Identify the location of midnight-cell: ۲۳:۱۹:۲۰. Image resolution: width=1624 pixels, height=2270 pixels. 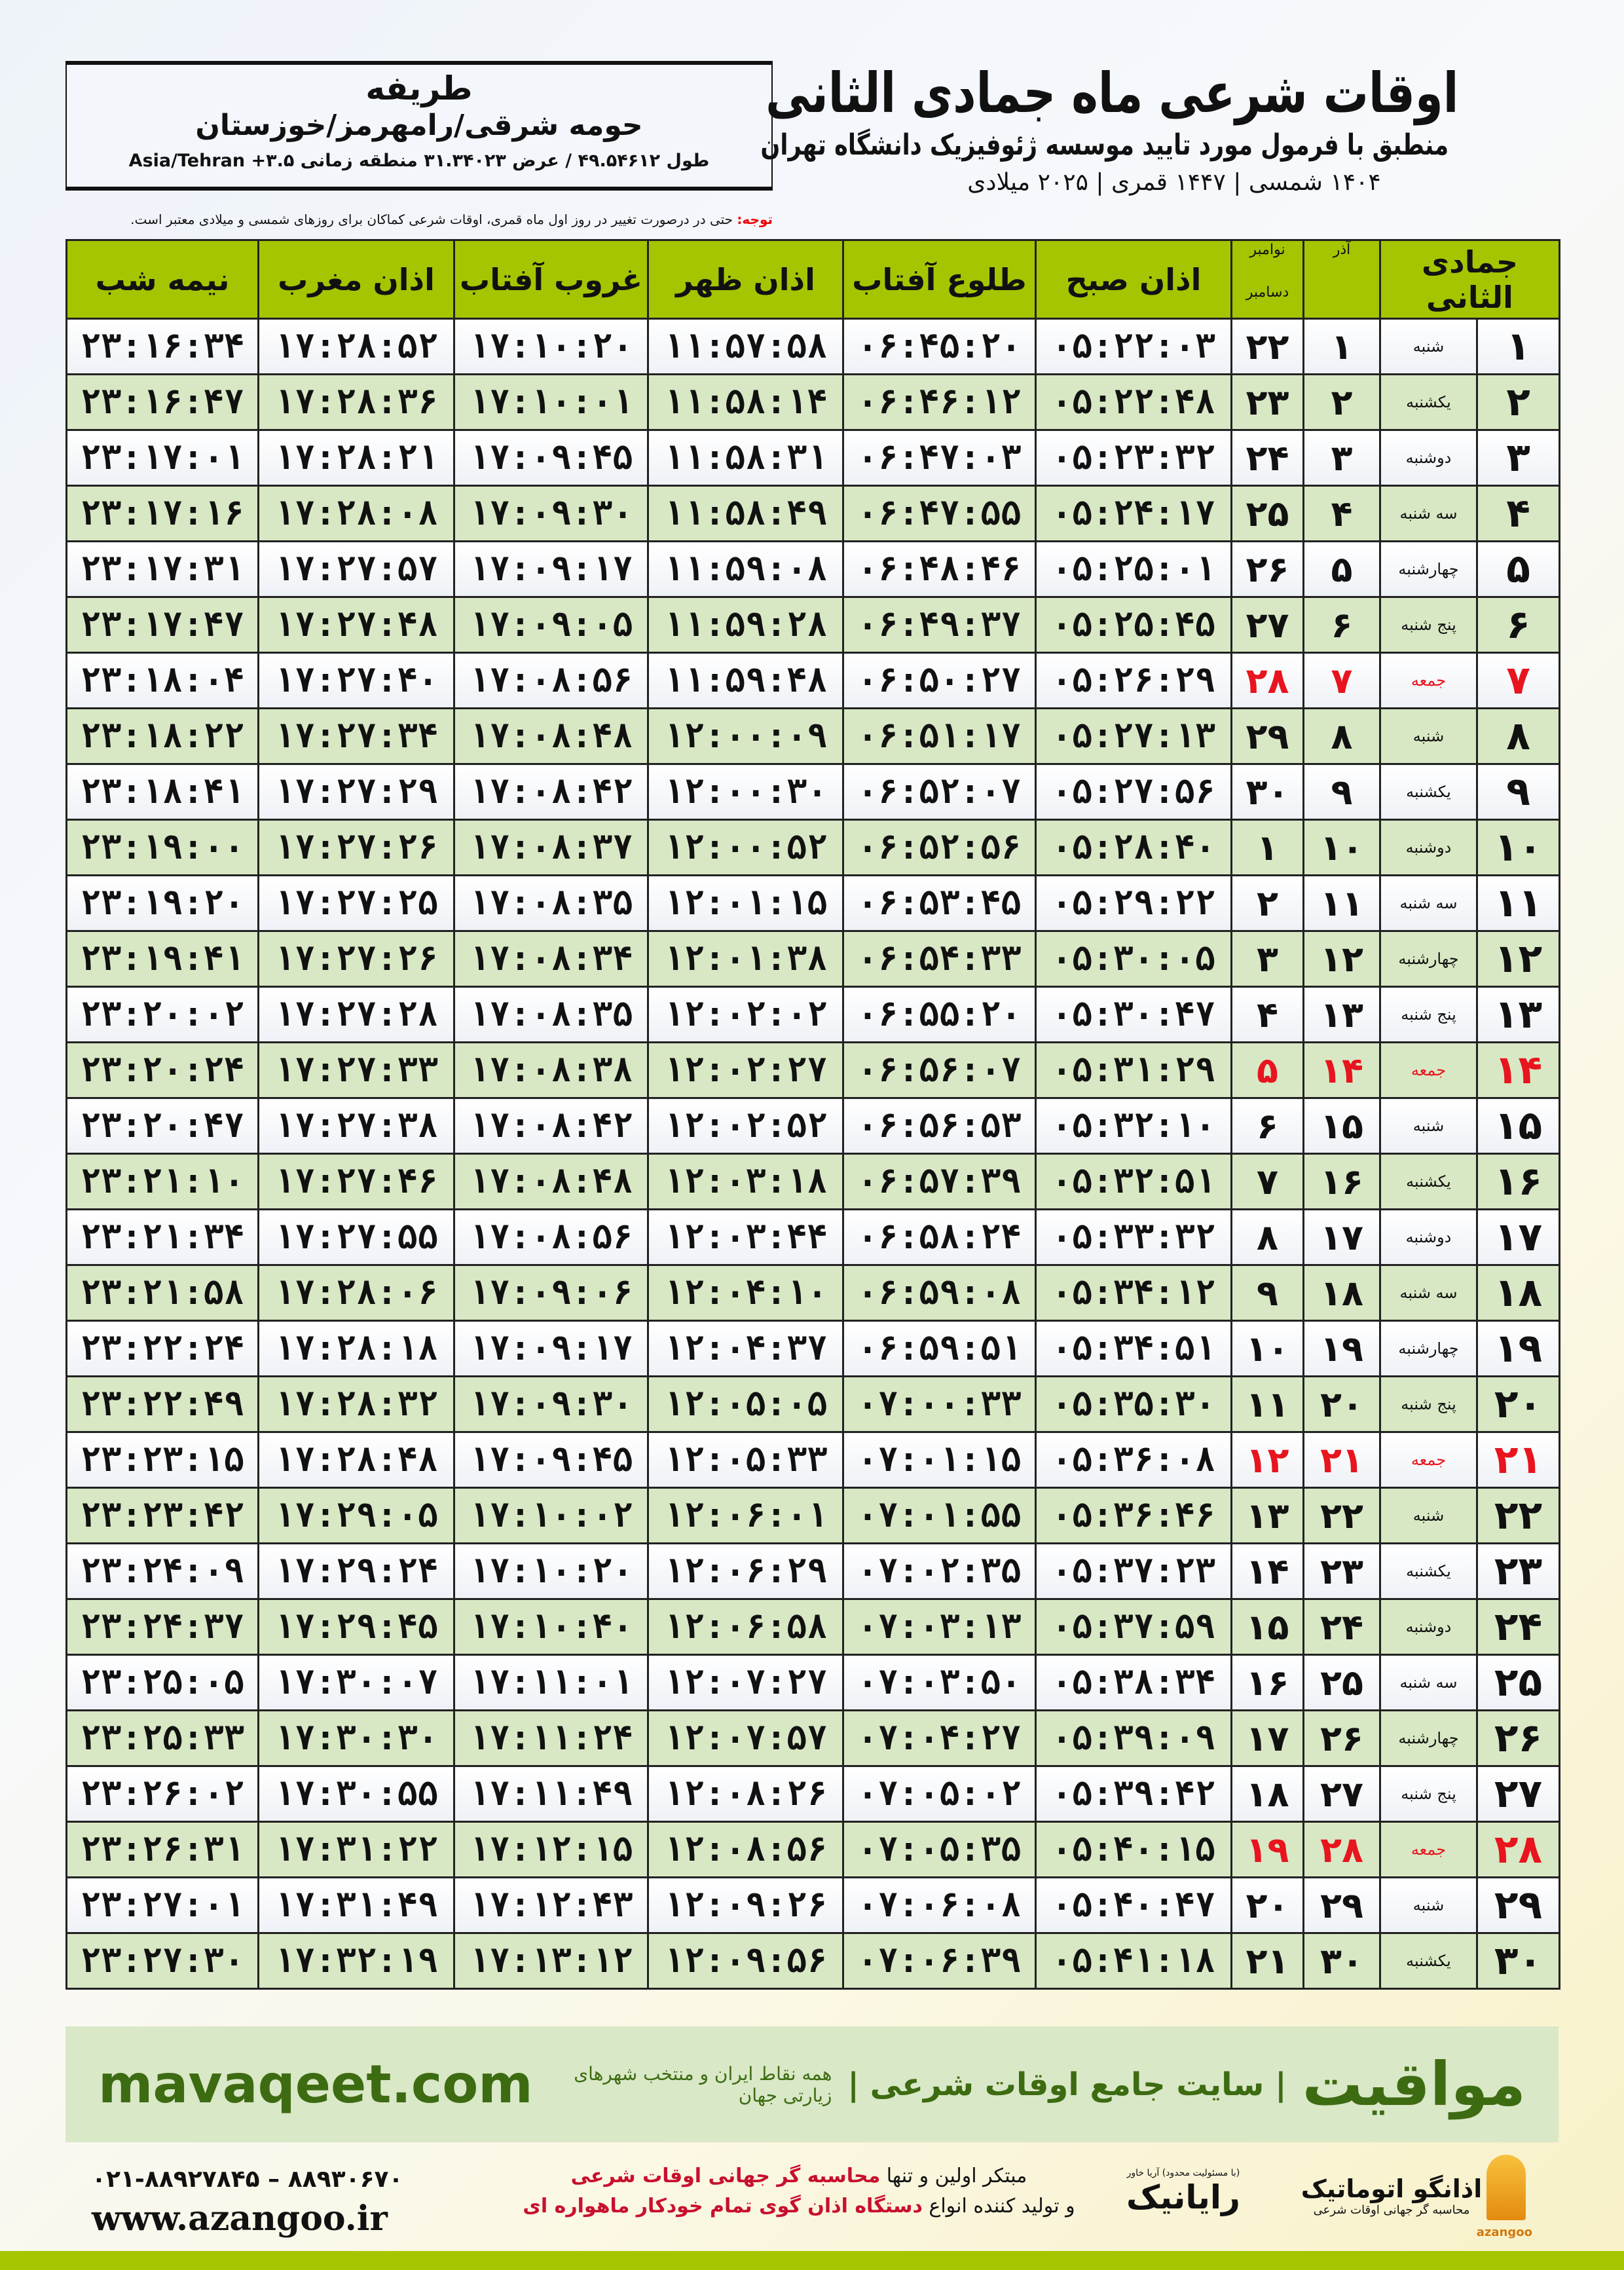
(162, 903).